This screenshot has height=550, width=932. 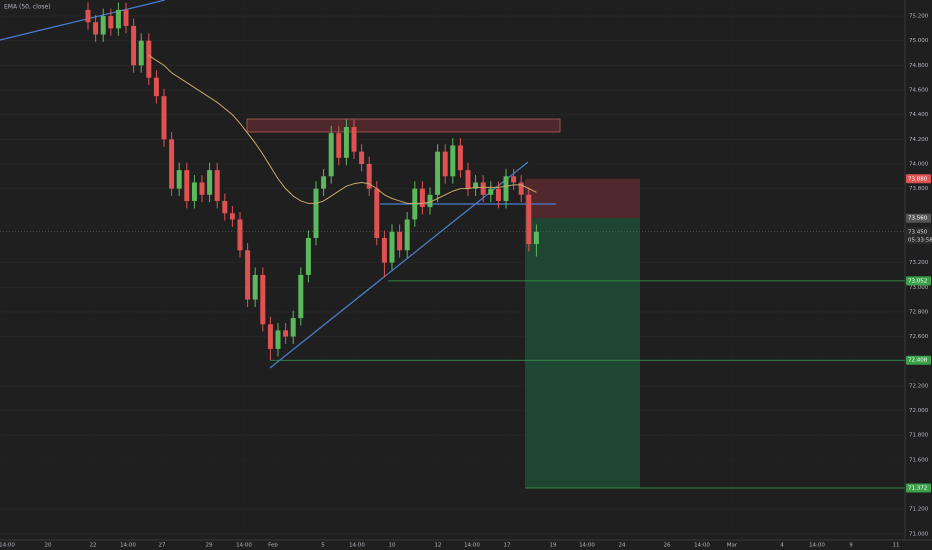 I want to click on price-tag-label: 72.408, so click(x=918, y=361).